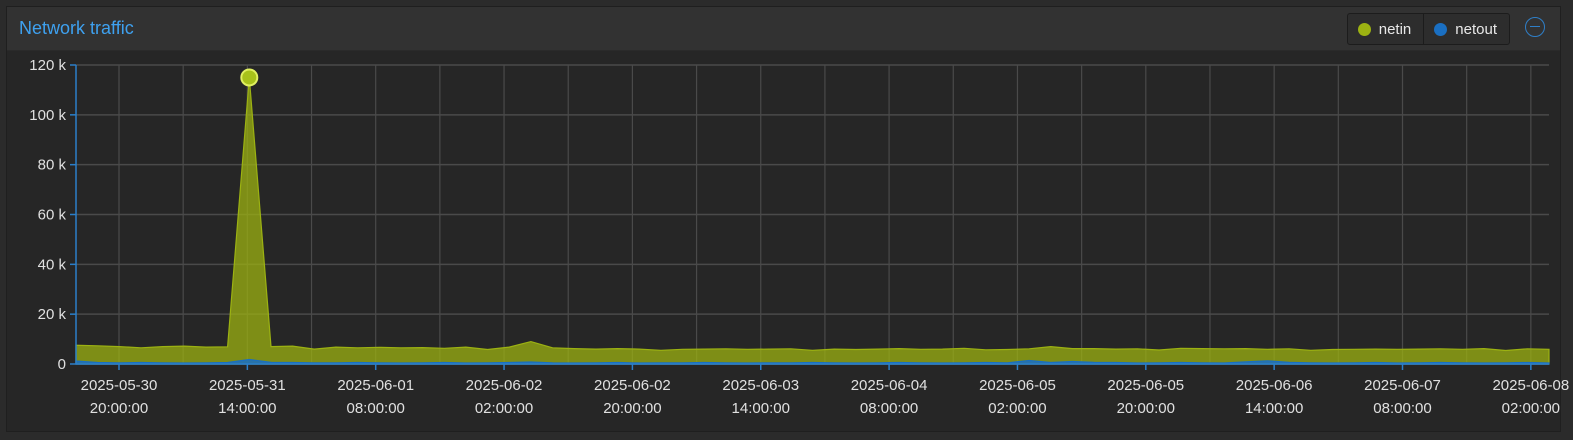 The width and height of the screenshot is (1573, 440). Describe the element at coordinates (247, 385) in the screenshot. I see `x-tick-date: 2025-05-31` at that location.